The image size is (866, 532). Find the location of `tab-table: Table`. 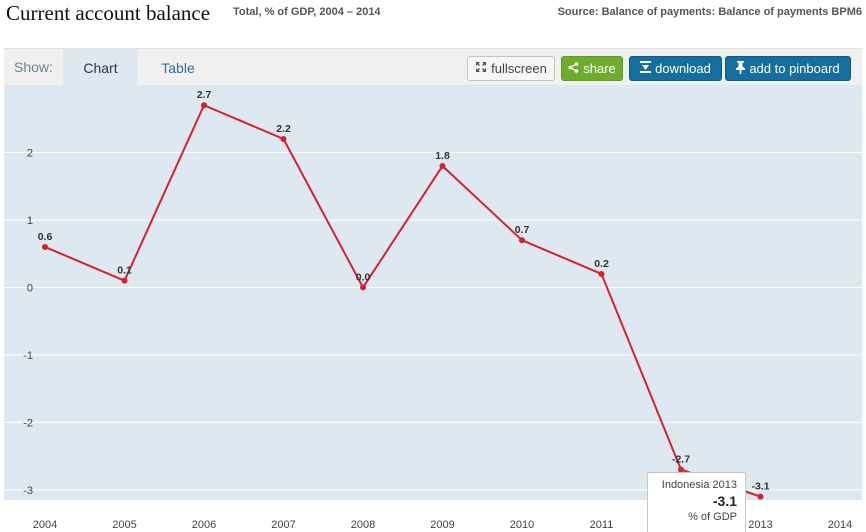

tab-table: Table is located at coordinates (178, 67).